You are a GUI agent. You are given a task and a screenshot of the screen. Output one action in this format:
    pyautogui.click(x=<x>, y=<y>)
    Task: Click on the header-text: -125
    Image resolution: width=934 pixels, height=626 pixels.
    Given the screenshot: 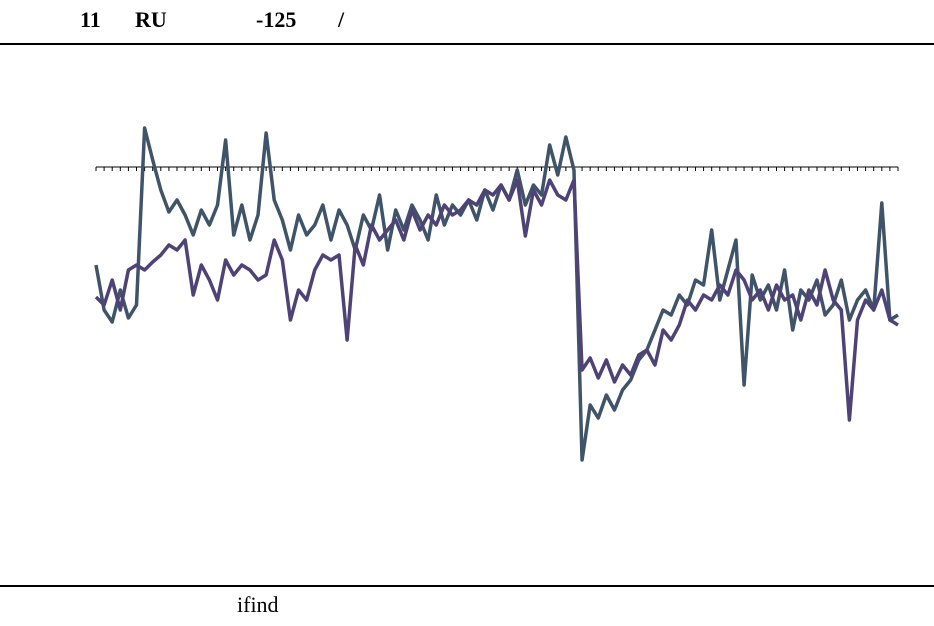 What is the action you would take?
    pyautogui.click(x=276, y=19)
    